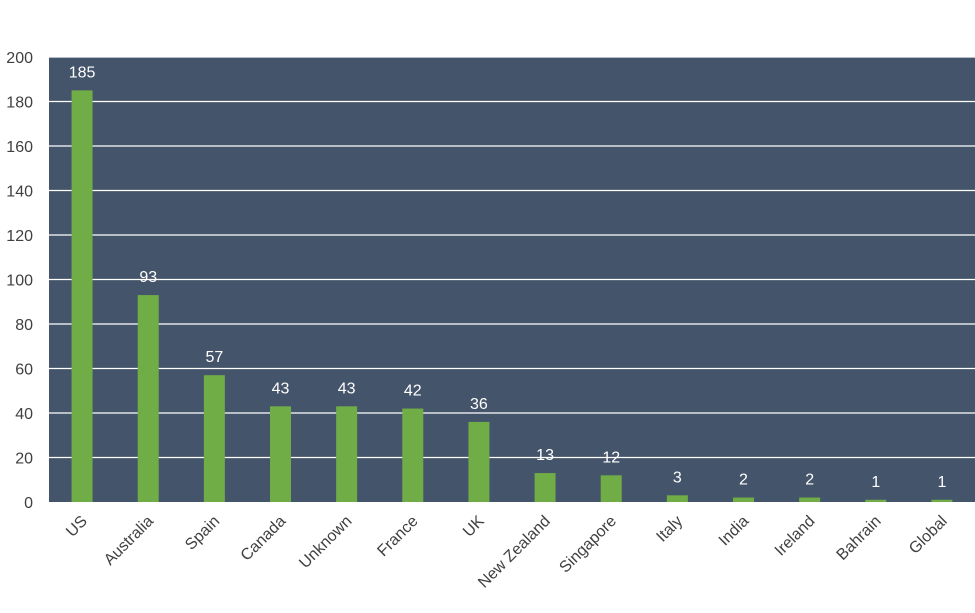 The width and height of the screenshot is (975, 613). Describe the element at coordinates (928, 535) in the screenshot. I see `x-category-label: Global` at that location.